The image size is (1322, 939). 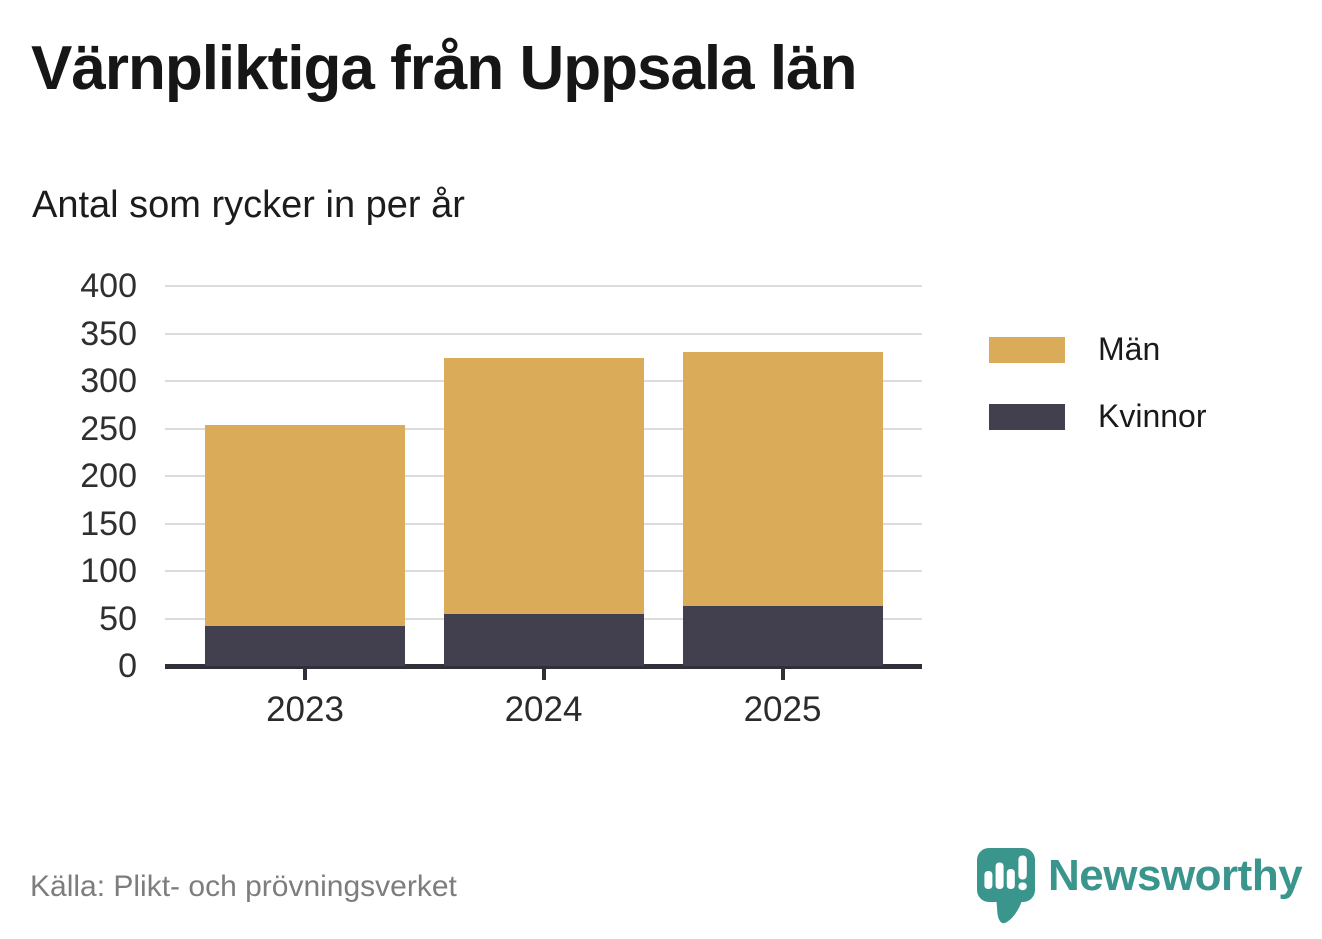 I want to click on y-axis-tick-label-150: 150, so click(x=108, y=523).